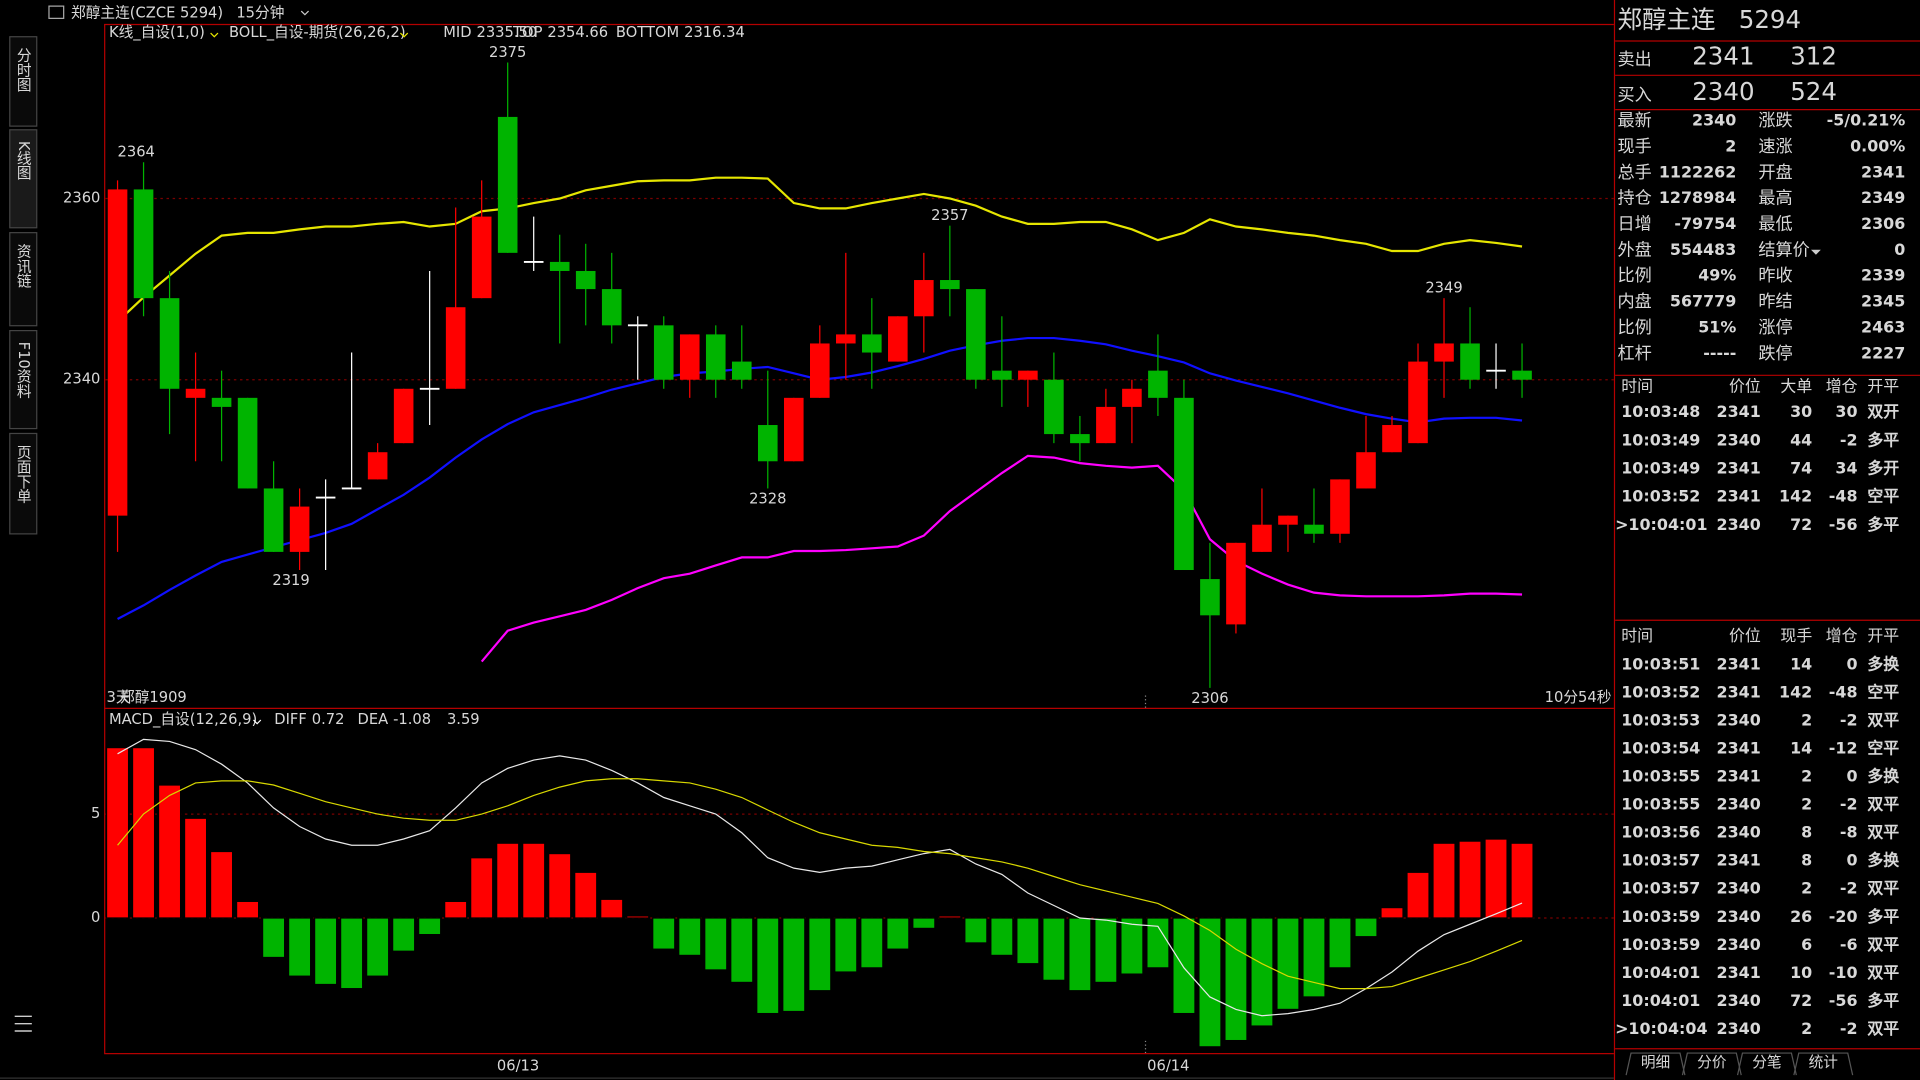 This screenshot has height=1080, width=1920. Describe the element at coordinates (23, 160) in the screenshot. I see `sidebar-tab-label: K线图` at that location.